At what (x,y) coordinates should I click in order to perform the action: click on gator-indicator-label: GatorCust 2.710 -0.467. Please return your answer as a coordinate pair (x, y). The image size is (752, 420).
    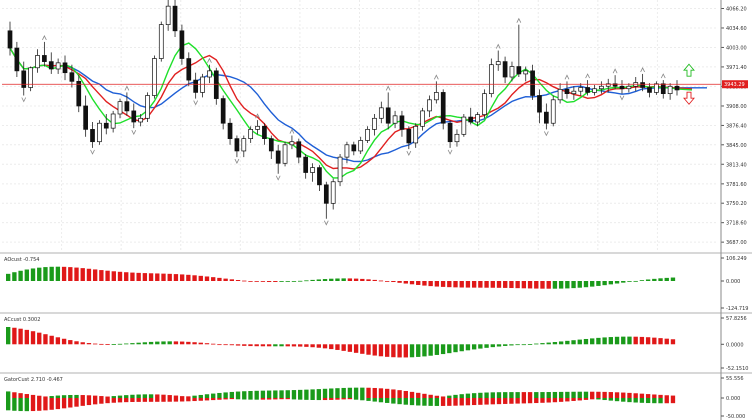
    Looking at the image, I should click on (33, 380).